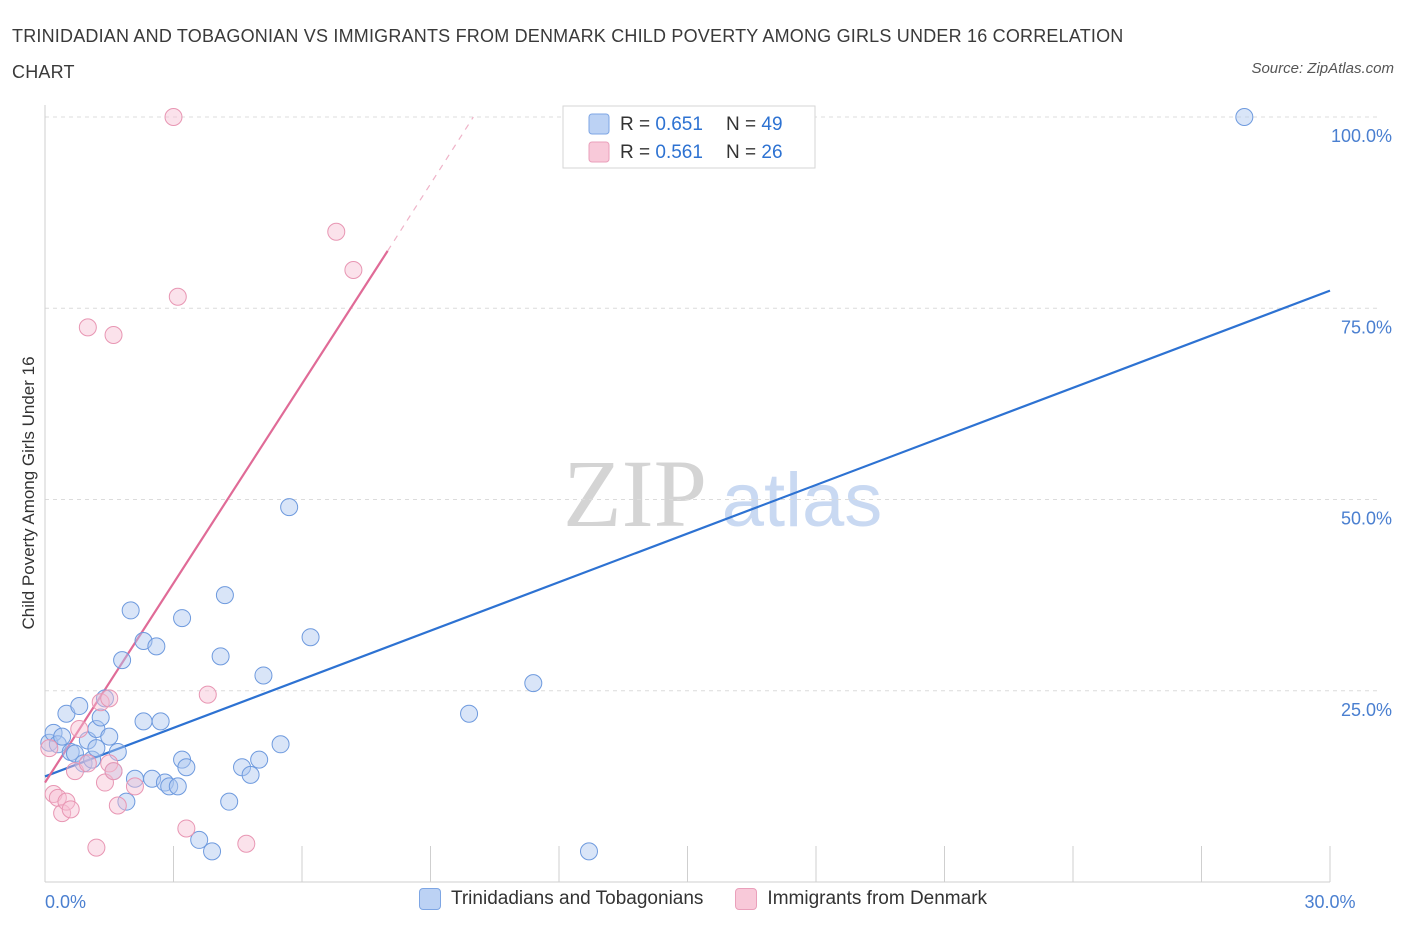 Image resolution: width=1406 pixels, height=930 pixels. I want to click on legend-row-2: R = 0.561, so click(661, 152).